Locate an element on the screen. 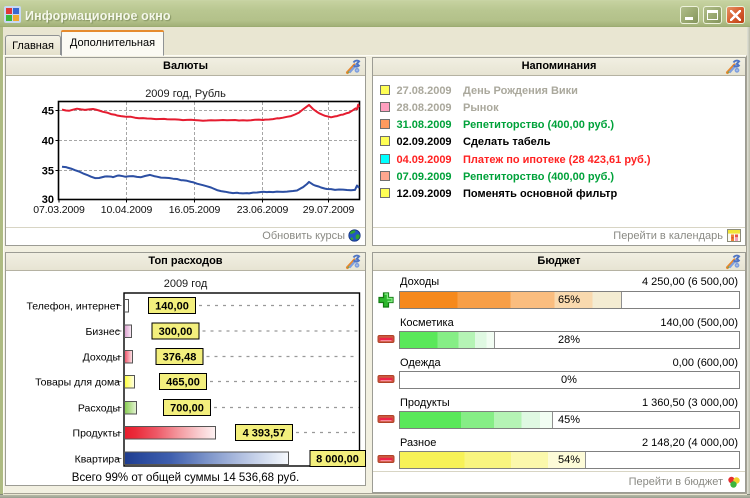 Image resolution: width=750 pixels, height=498 pixels. svg-text: 40 is located at coordinates (48, 142).